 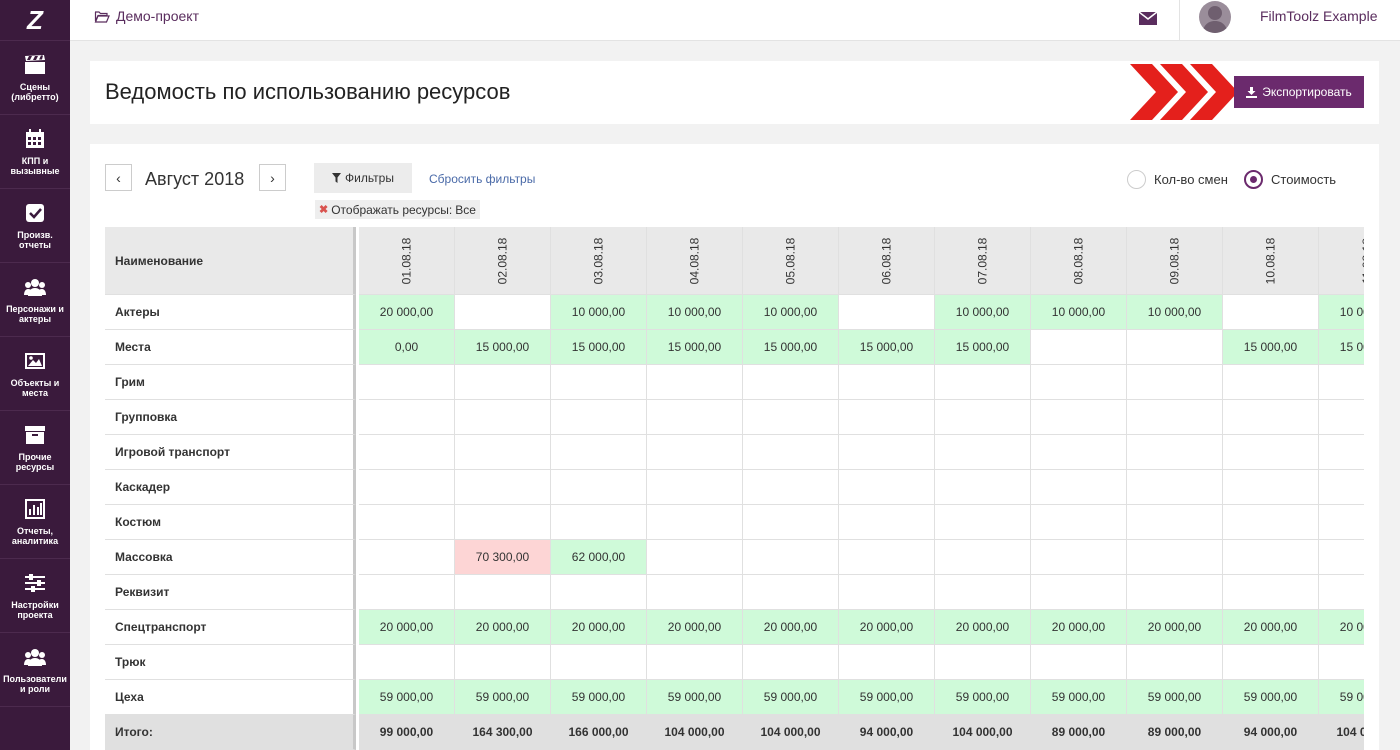 What do you see at coordinates (363, 178) in the screenshot?
I see `filters-button: Фильтры` at bounding box center [363, 178].